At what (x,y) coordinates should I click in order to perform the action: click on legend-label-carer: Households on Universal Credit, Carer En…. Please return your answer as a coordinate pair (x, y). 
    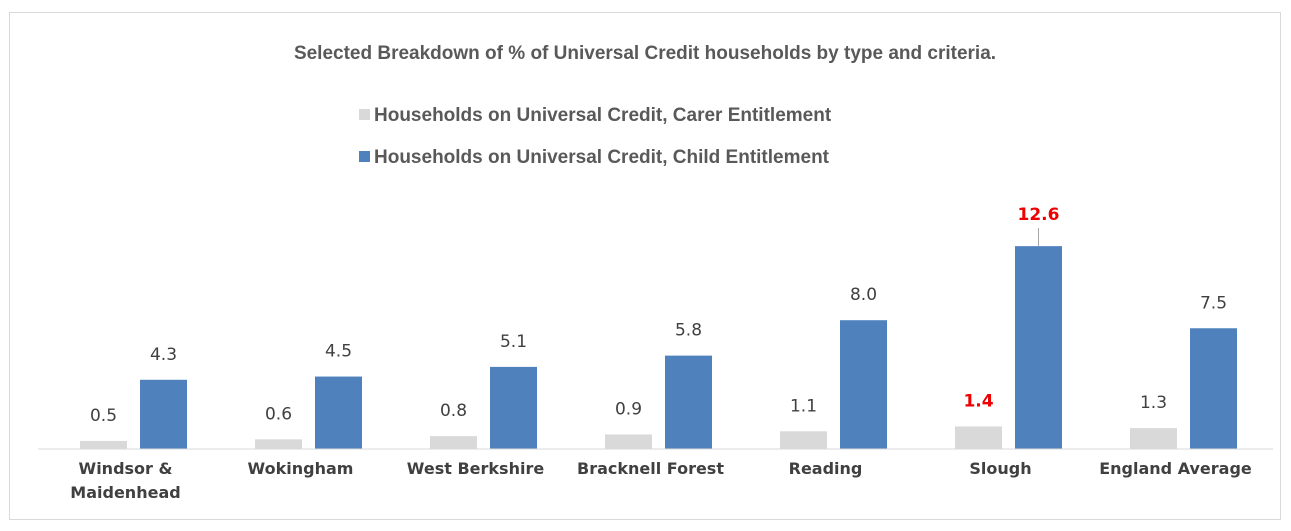
    Looking at the image, I should click on (603, 115).